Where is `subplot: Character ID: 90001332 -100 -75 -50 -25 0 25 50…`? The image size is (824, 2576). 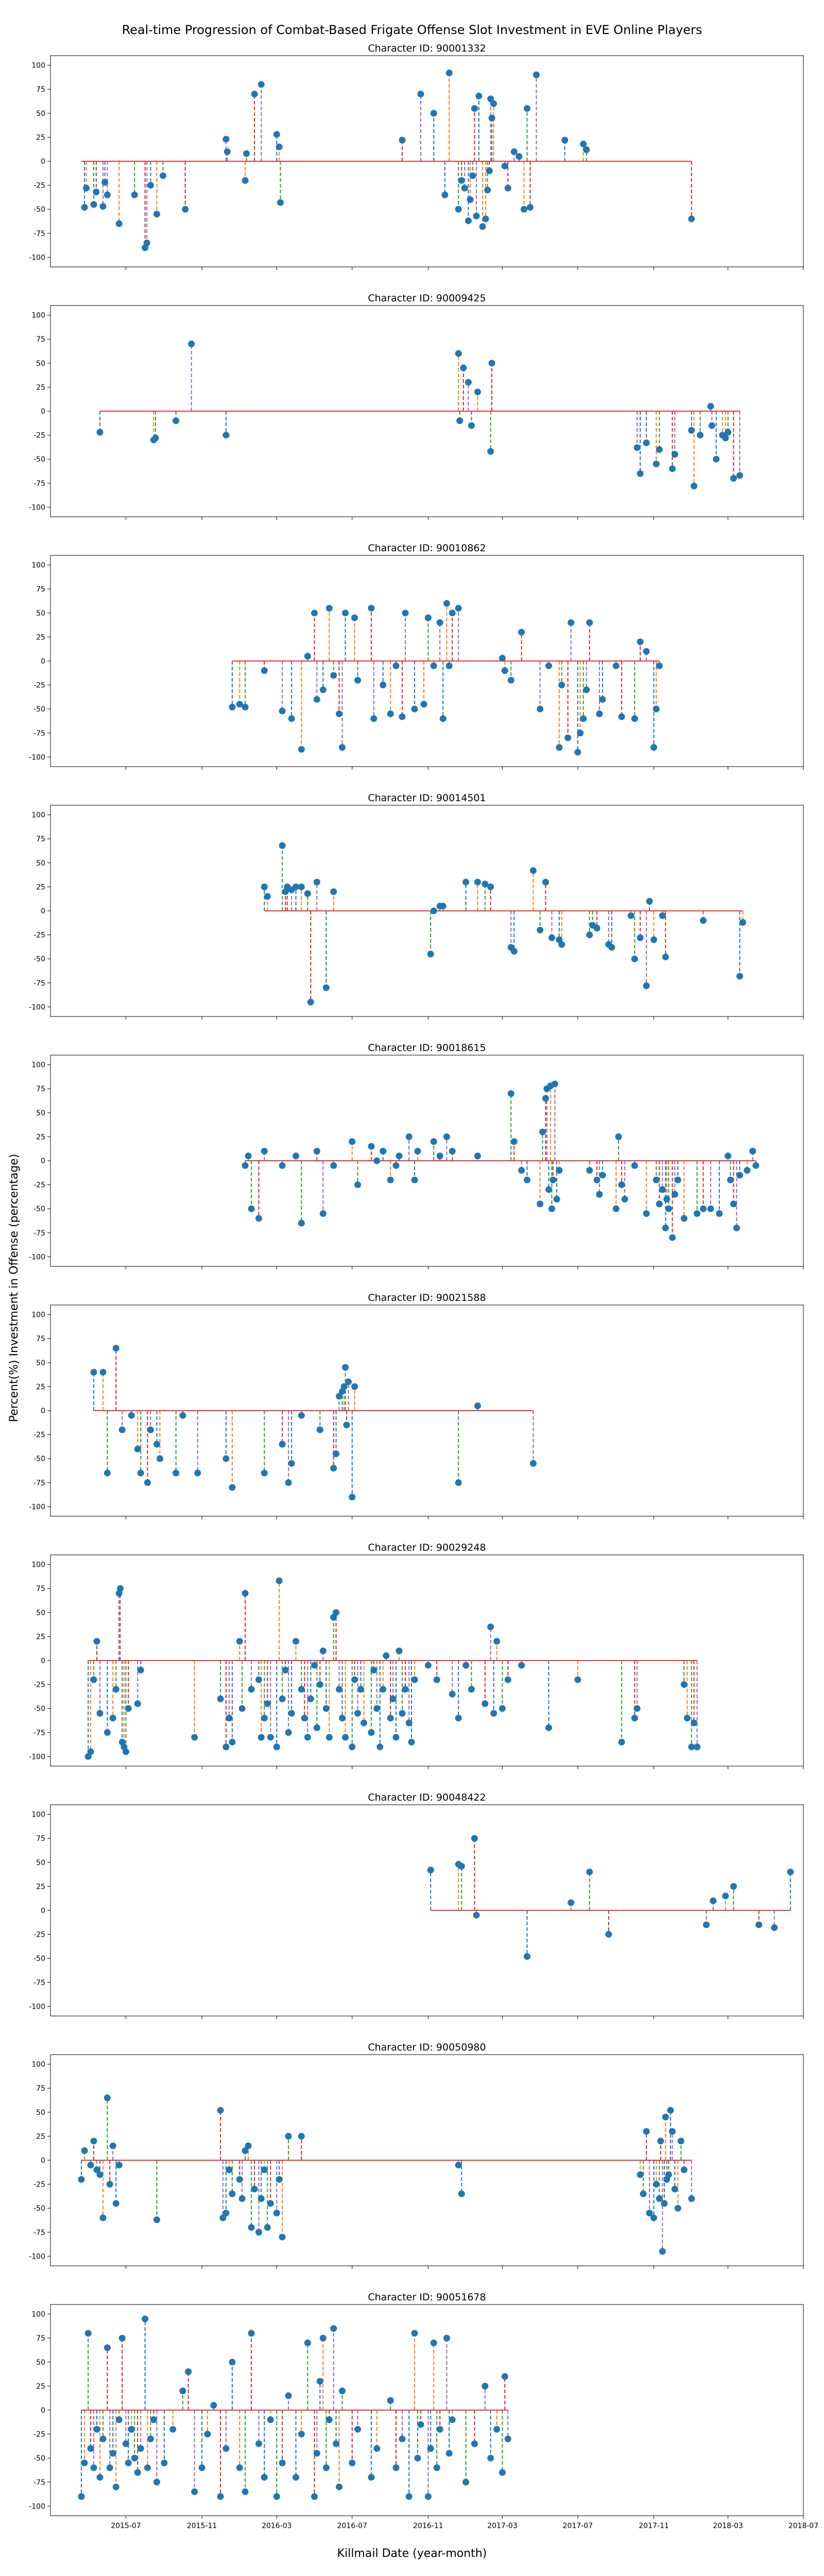
subplot: Character ID: 90001332 -100 -75 -50 -25 0 25 50… is located at coordinates (416, 156).